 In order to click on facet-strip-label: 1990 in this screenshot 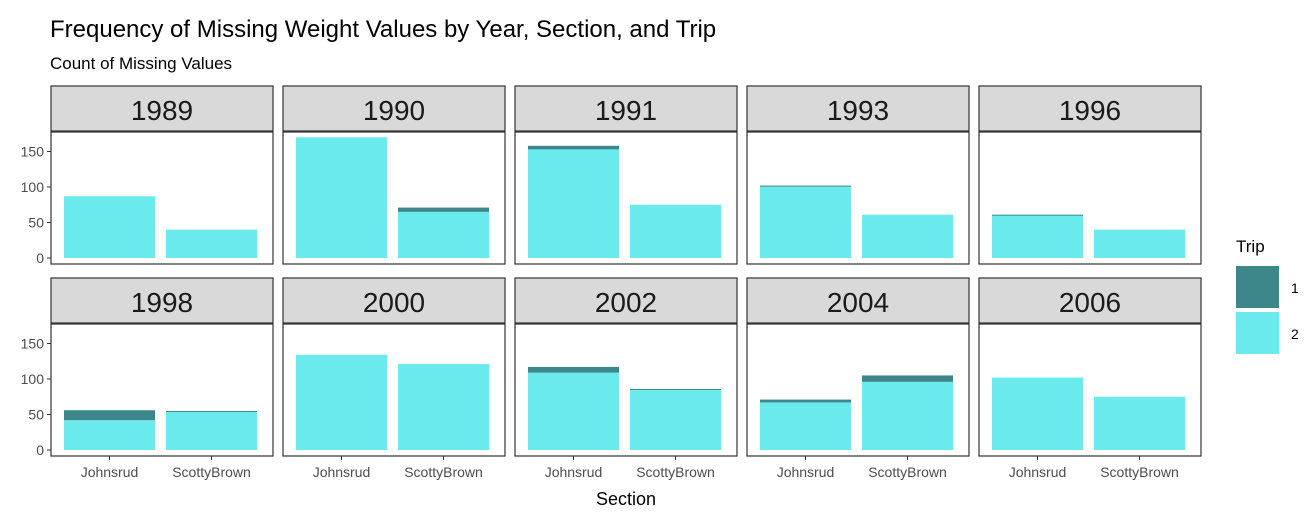, I will do `click(394, 110)`.